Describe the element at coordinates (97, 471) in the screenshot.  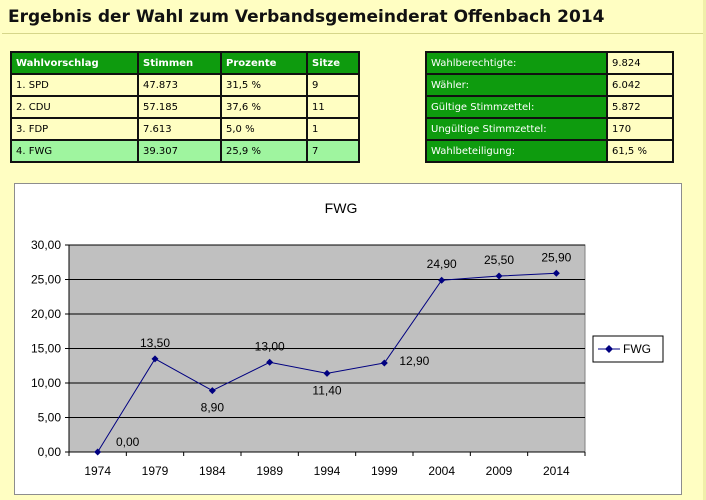
I see `x-tick-label: 1974` at that location.